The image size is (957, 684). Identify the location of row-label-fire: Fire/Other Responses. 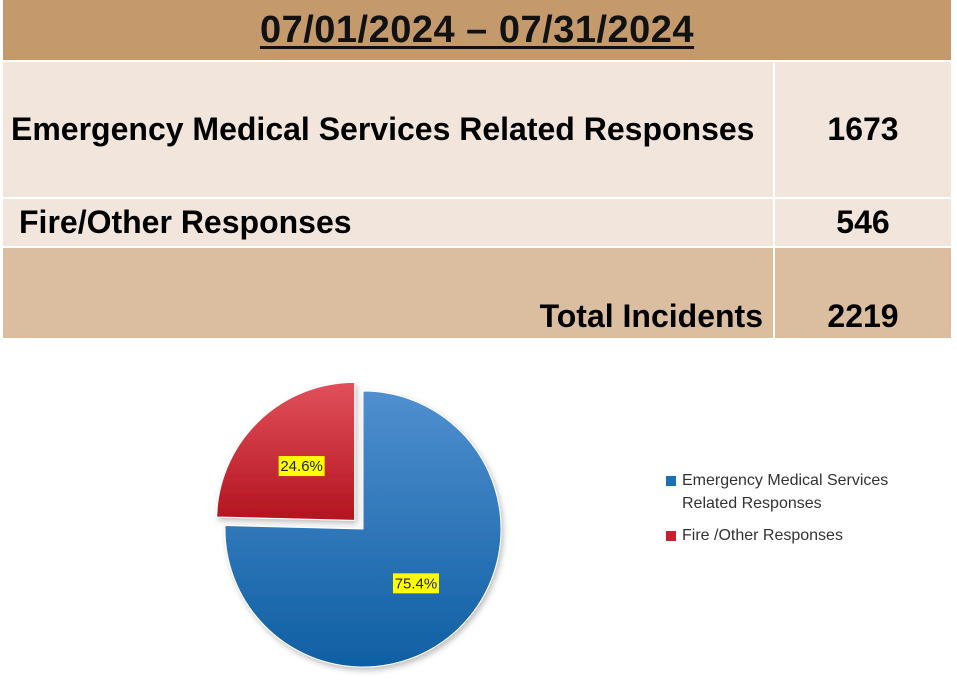
(185, 222).